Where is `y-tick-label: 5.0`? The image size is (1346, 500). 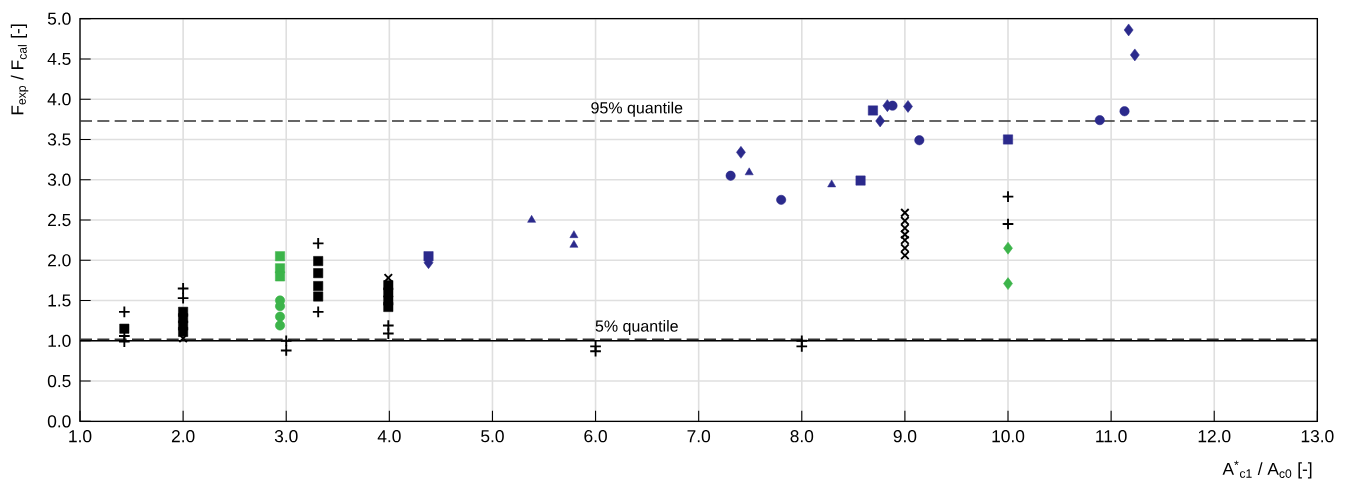
y-tick-label: 5.0 is located at coordinates (59, 18).